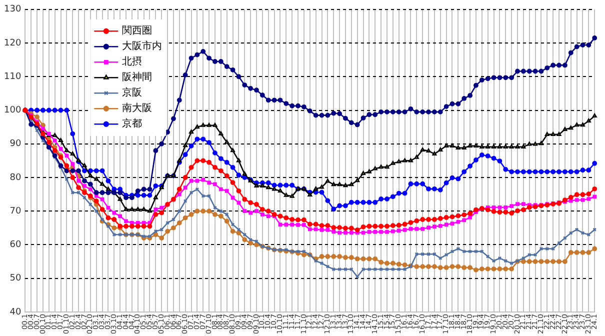 The image size is (605, 336). What do you see at coordinates (132, 92) in the screenshot?
I see `legend-label: 京阪` at bounding box center [132, 92].